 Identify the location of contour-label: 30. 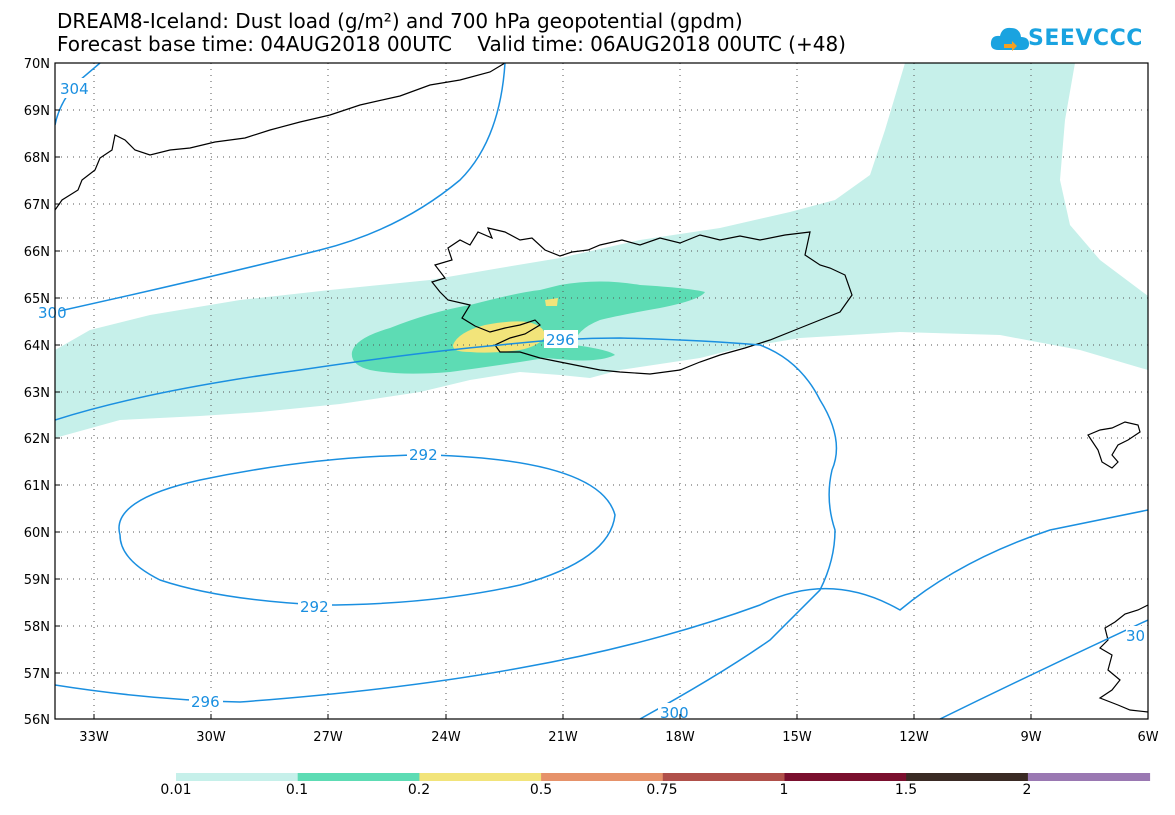
(1135, 636).